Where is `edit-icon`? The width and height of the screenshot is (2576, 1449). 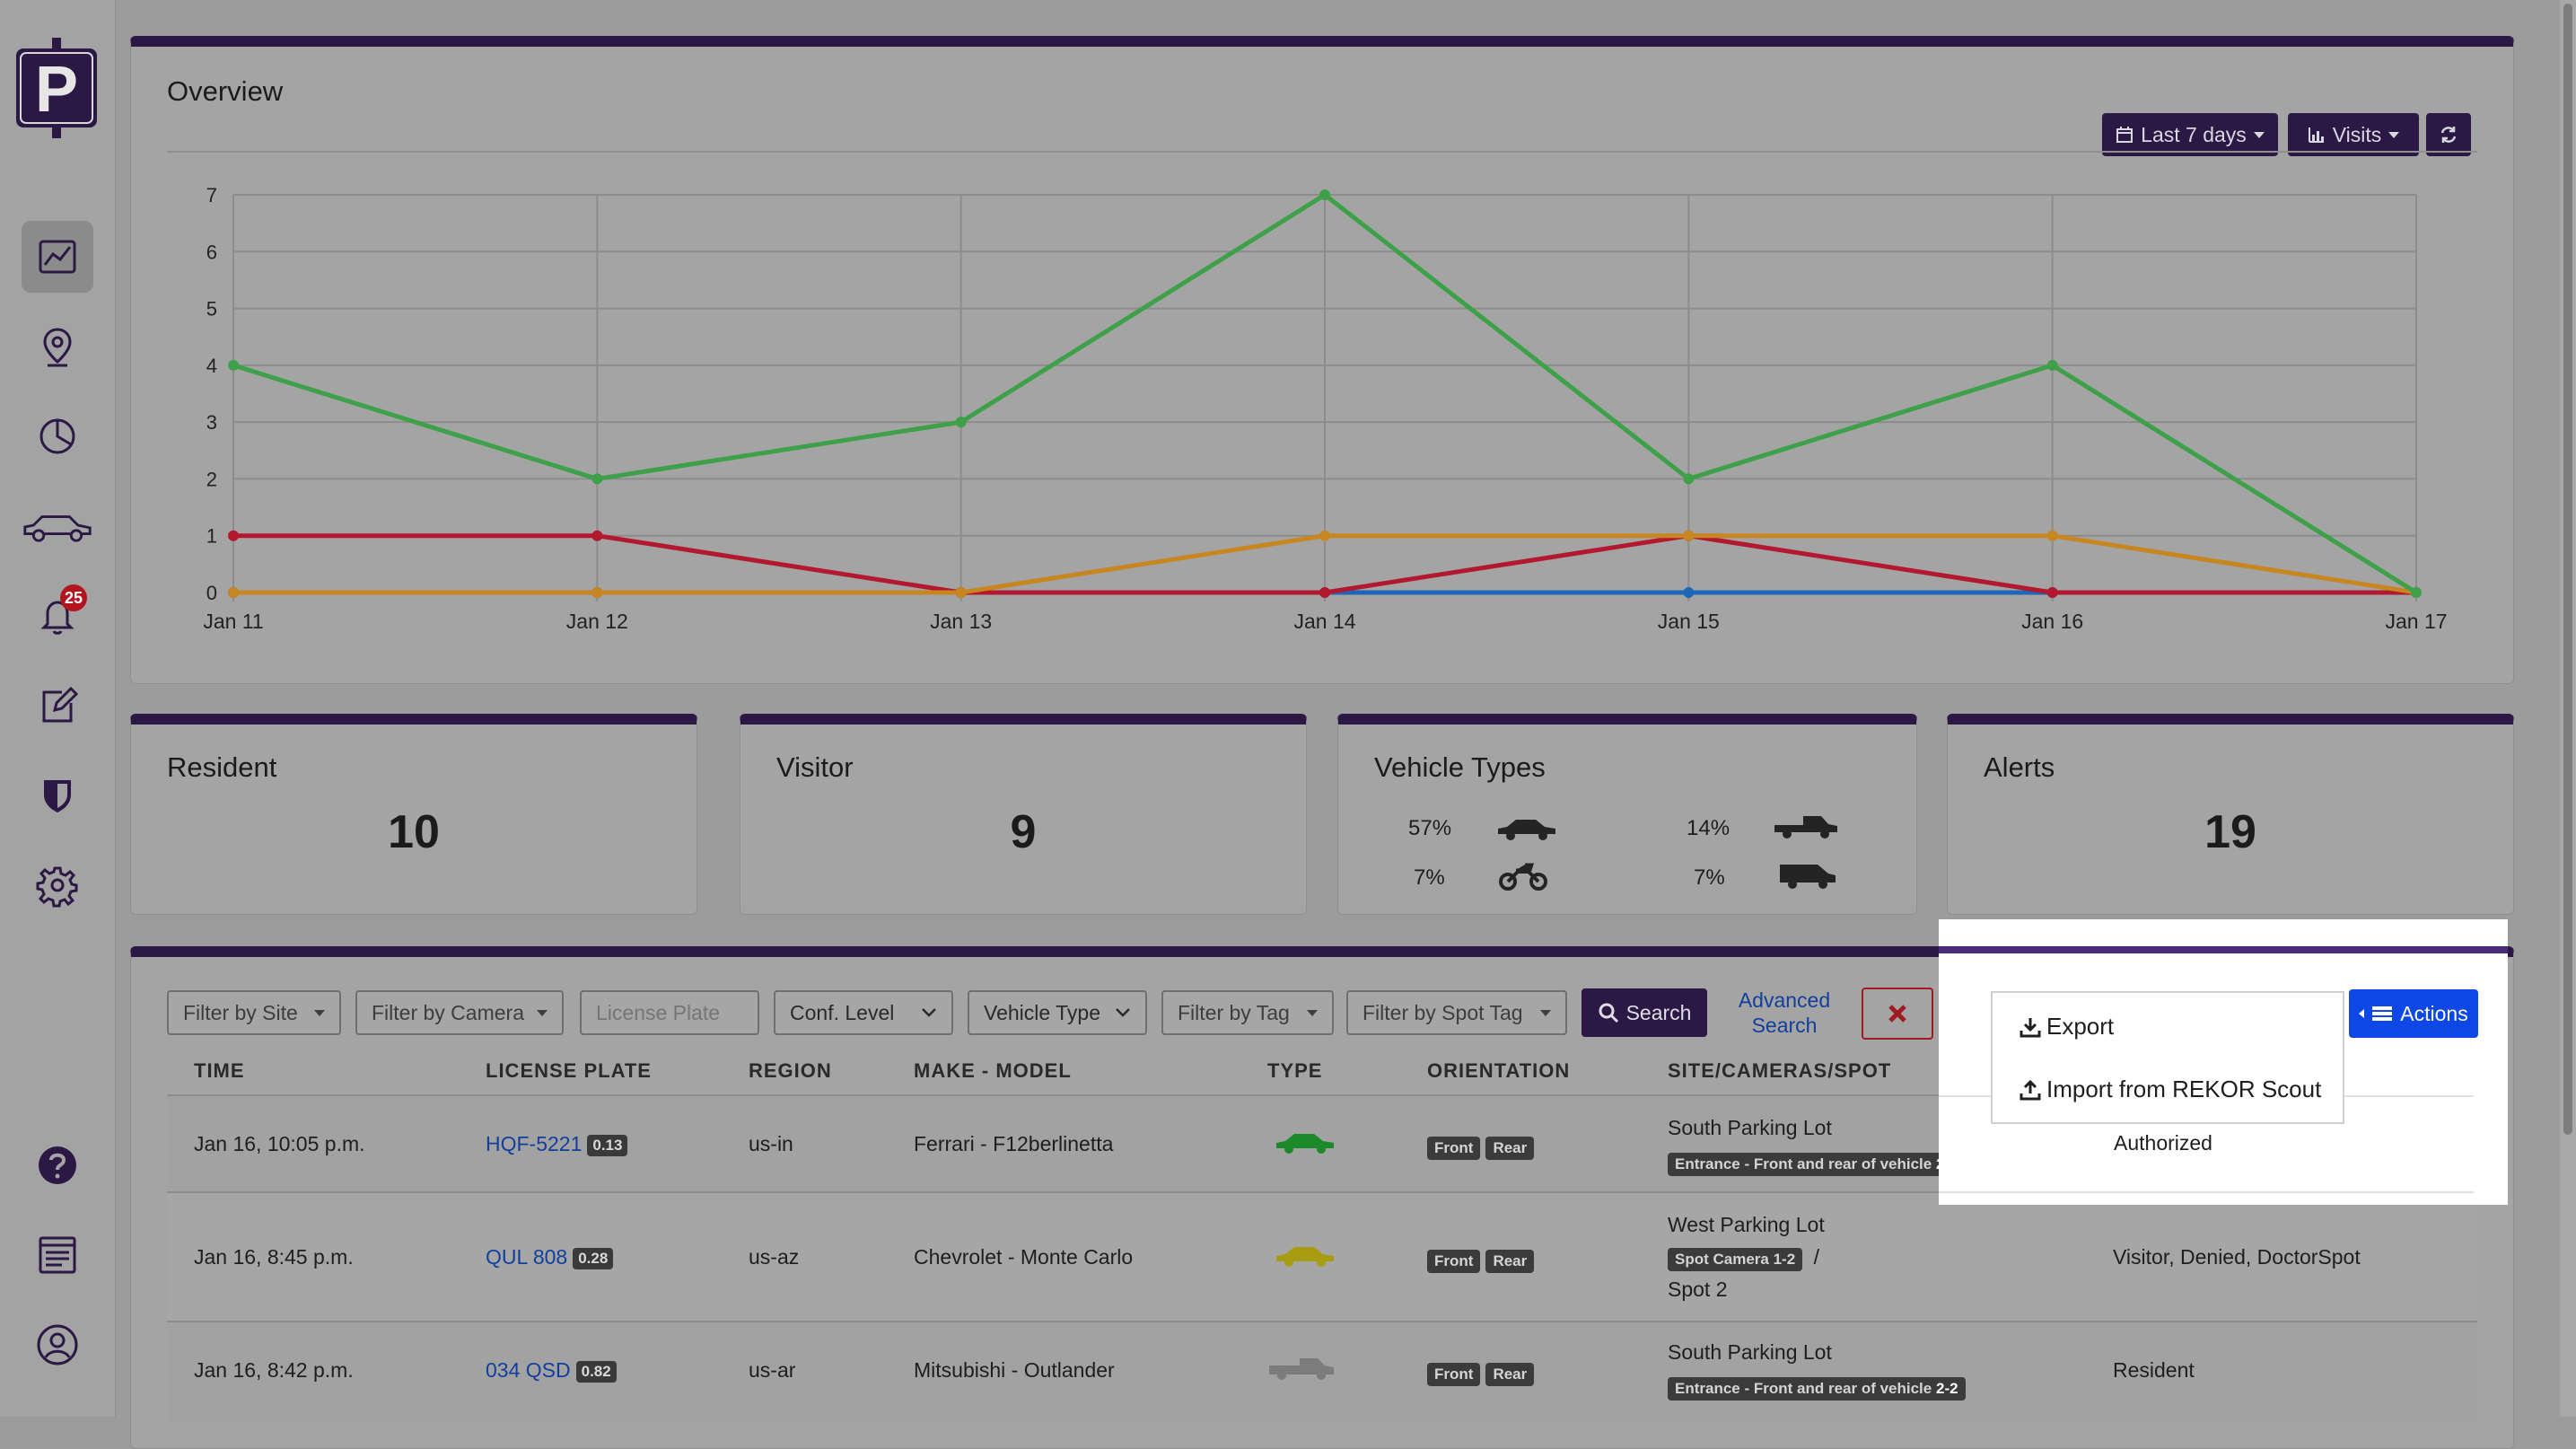
edit-icon is located at coordinates (60, 704).